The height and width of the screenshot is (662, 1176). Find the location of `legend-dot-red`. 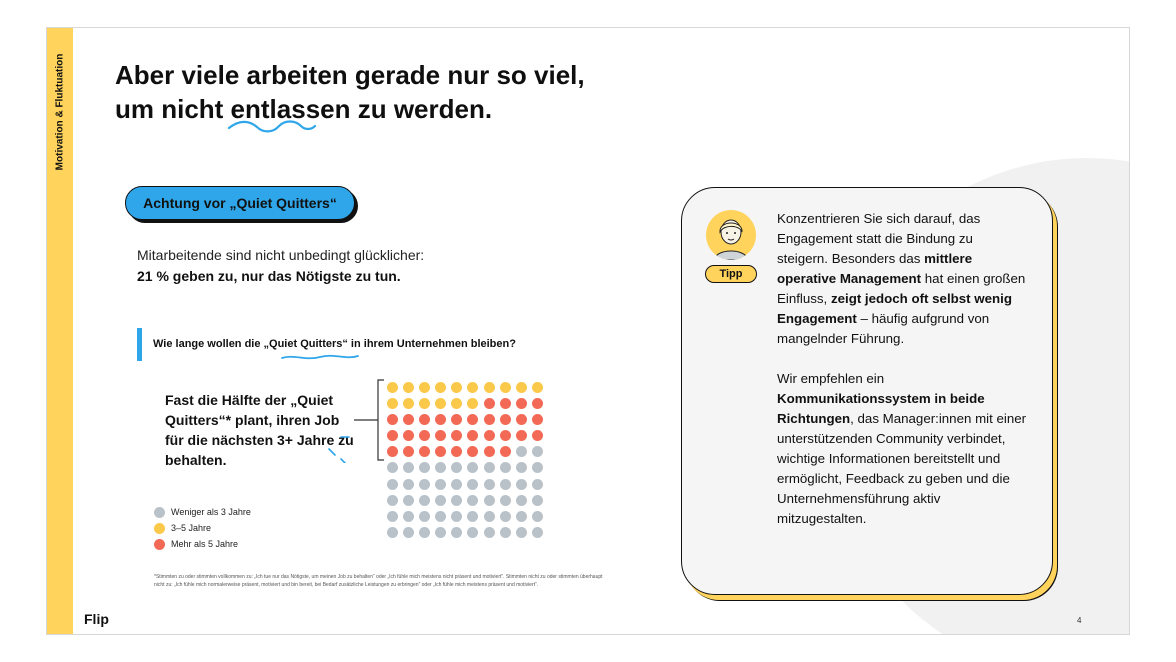

legend-dot-red is located at coordinates (159, 544).